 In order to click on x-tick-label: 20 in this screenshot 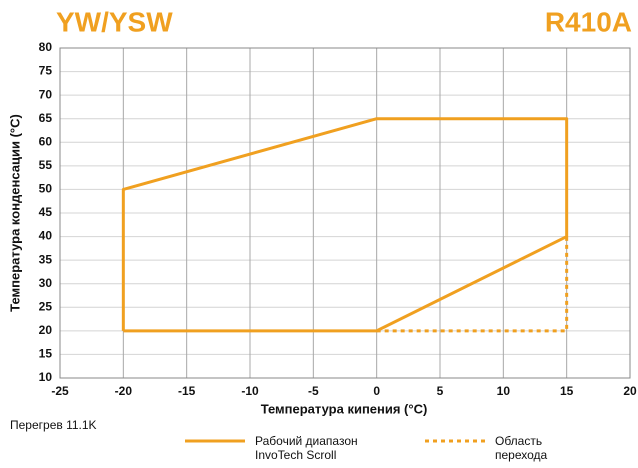, I will do `click(630, 391)`.